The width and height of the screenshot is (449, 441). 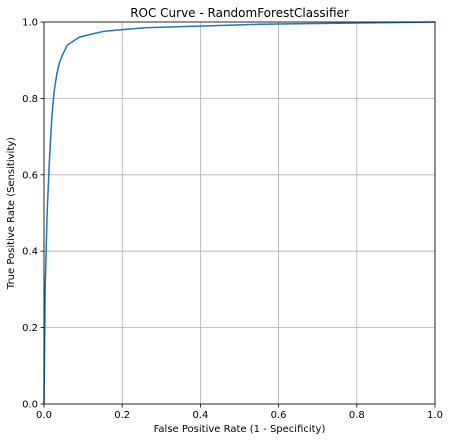 I want to click on x-tick-label: 0.0, so click(x=44, y=415).